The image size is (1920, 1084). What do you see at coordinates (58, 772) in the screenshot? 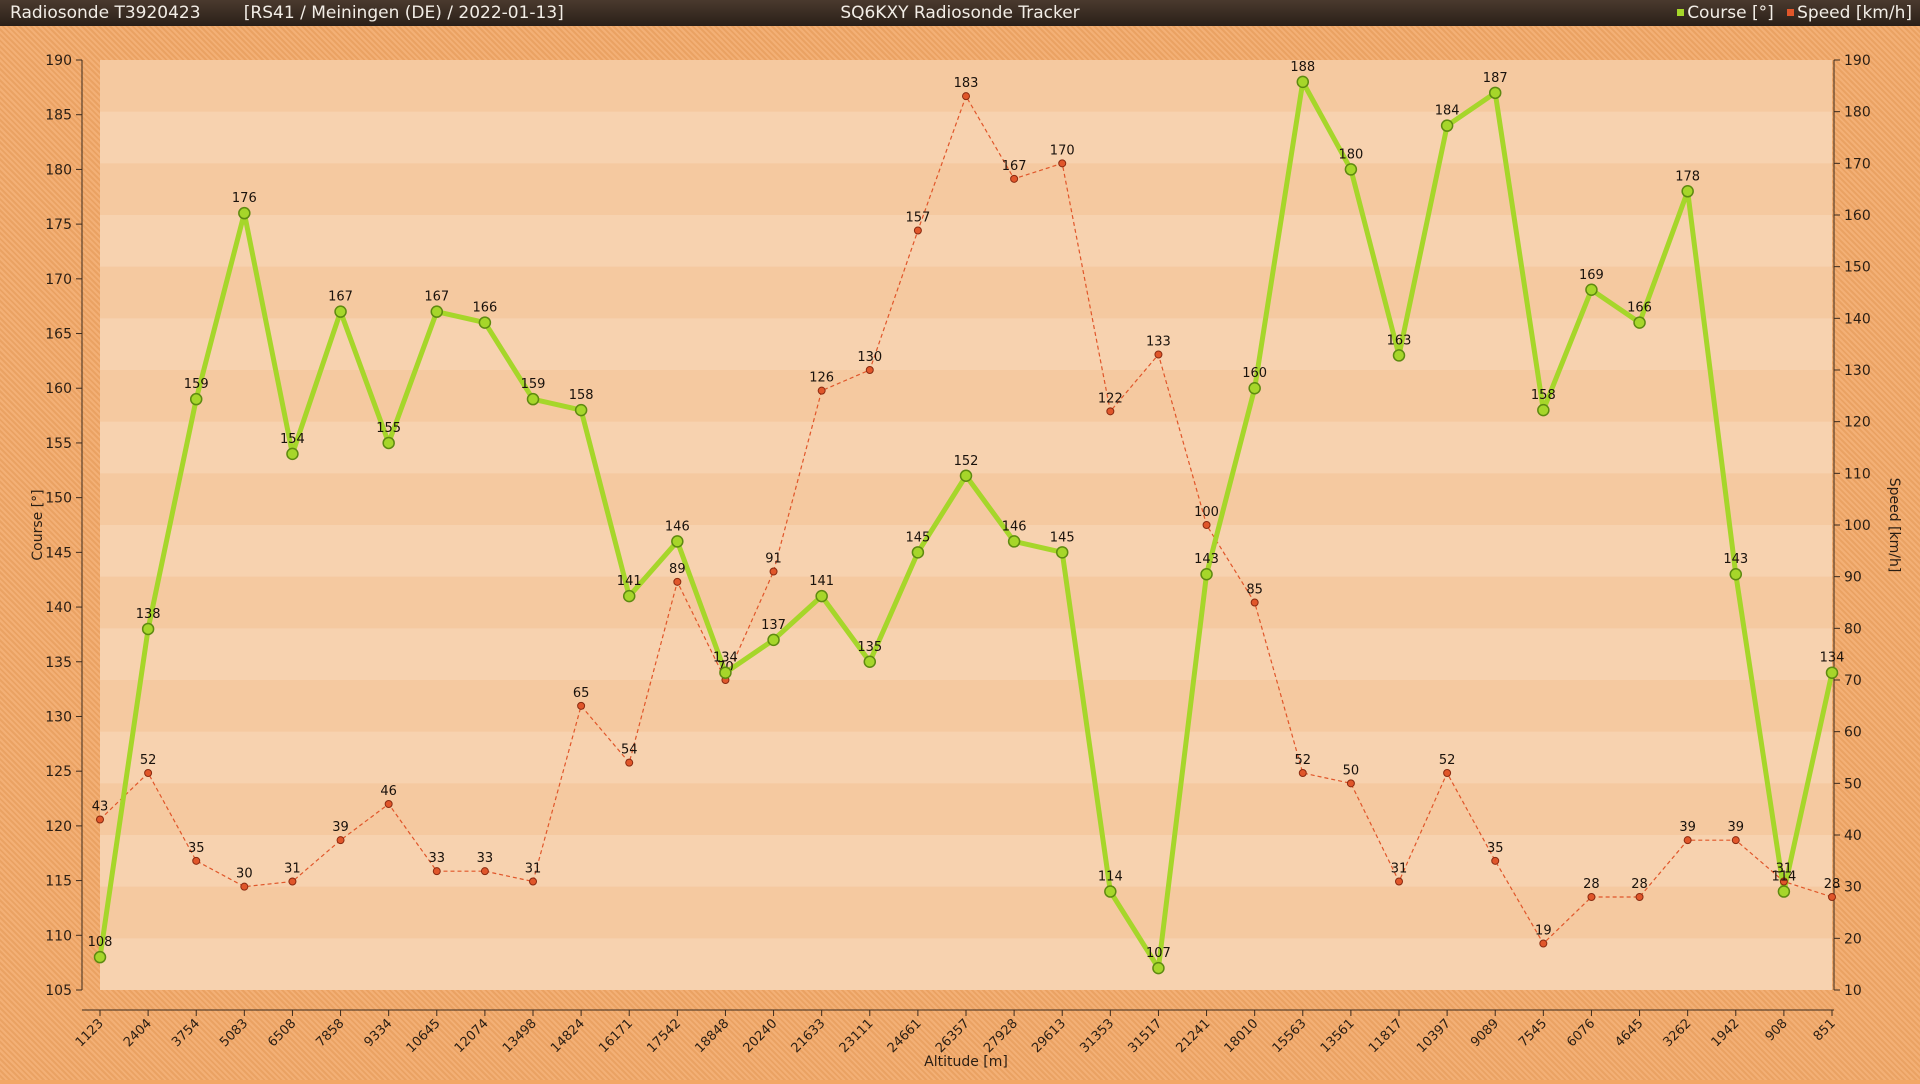
I see `y-tick-label-left: 125` at bounding box center [58, 772].